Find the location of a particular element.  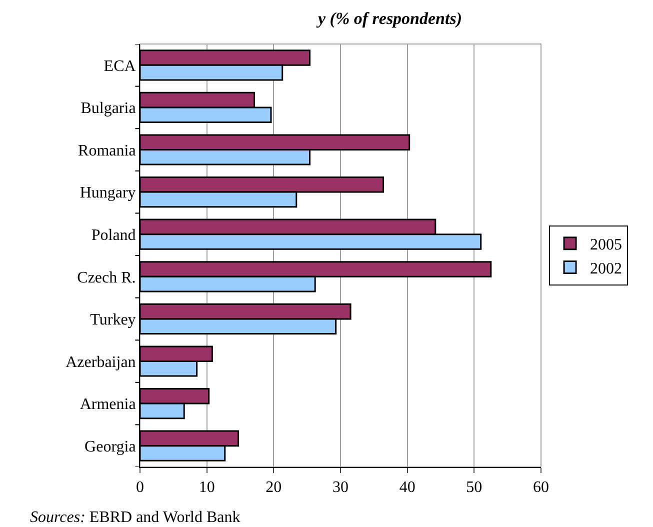

chart-title: y (% of respondents) is located at coordinates (389, 18).